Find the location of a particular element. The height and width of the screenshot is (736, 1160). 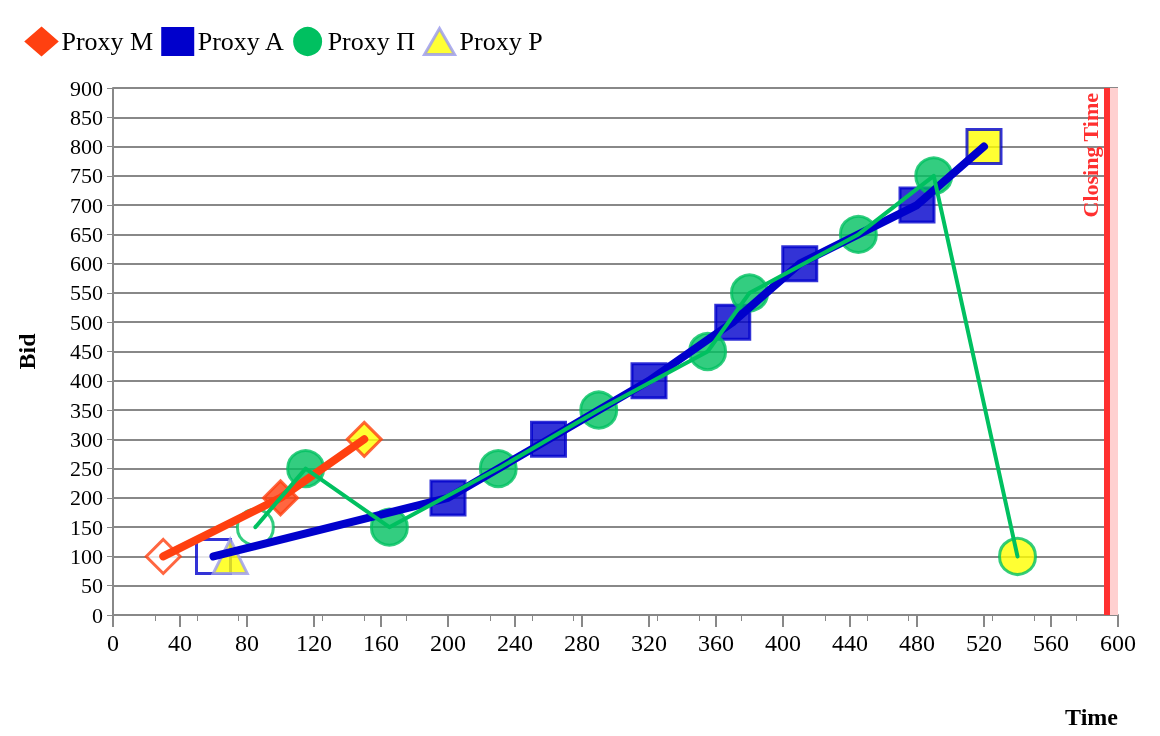

legend-label: Proxy M is located at coordinates (107, 41).